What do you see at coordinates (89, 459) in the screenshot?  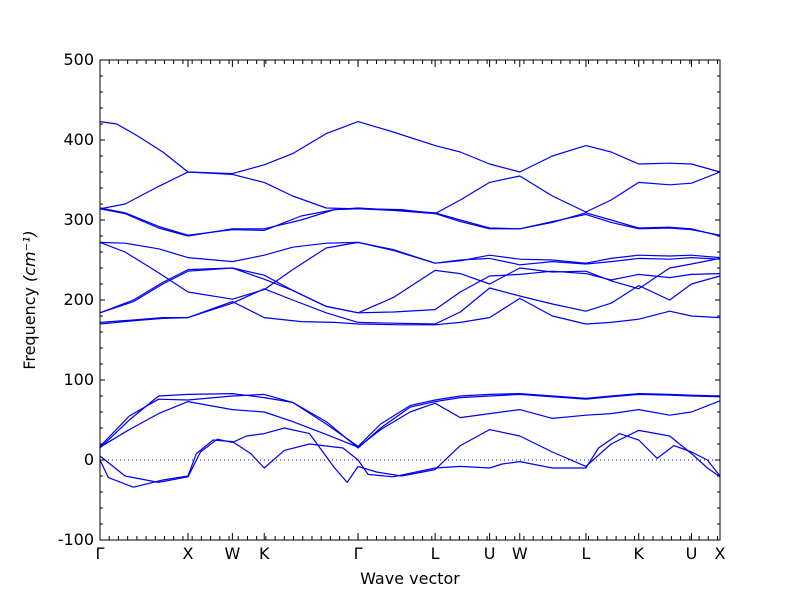 I see `y-tick-label: 0` at bounding box center [89, 459].